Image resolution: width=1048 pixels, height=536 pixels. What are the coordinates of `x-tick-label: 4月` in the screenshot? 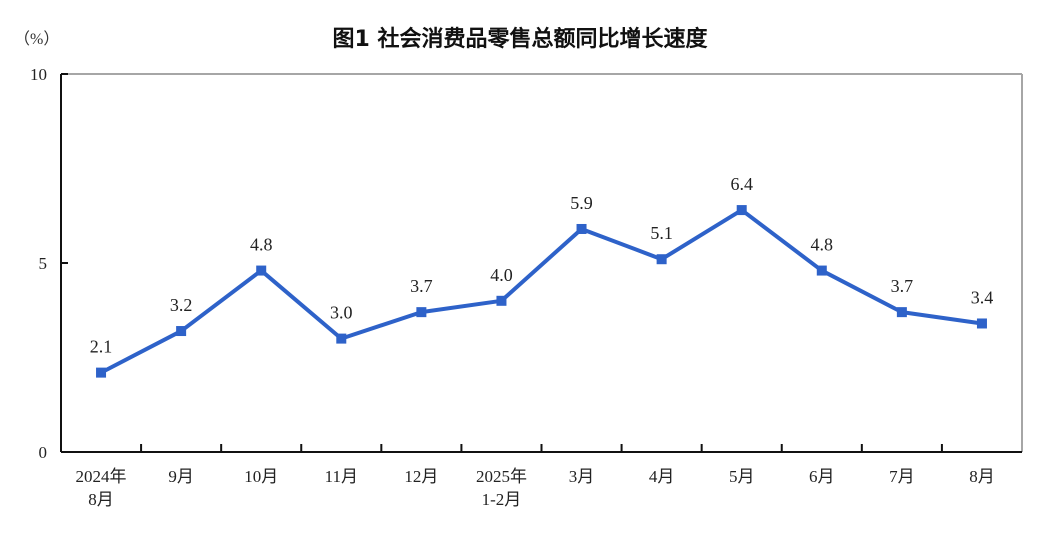 It's located at (662, 476).